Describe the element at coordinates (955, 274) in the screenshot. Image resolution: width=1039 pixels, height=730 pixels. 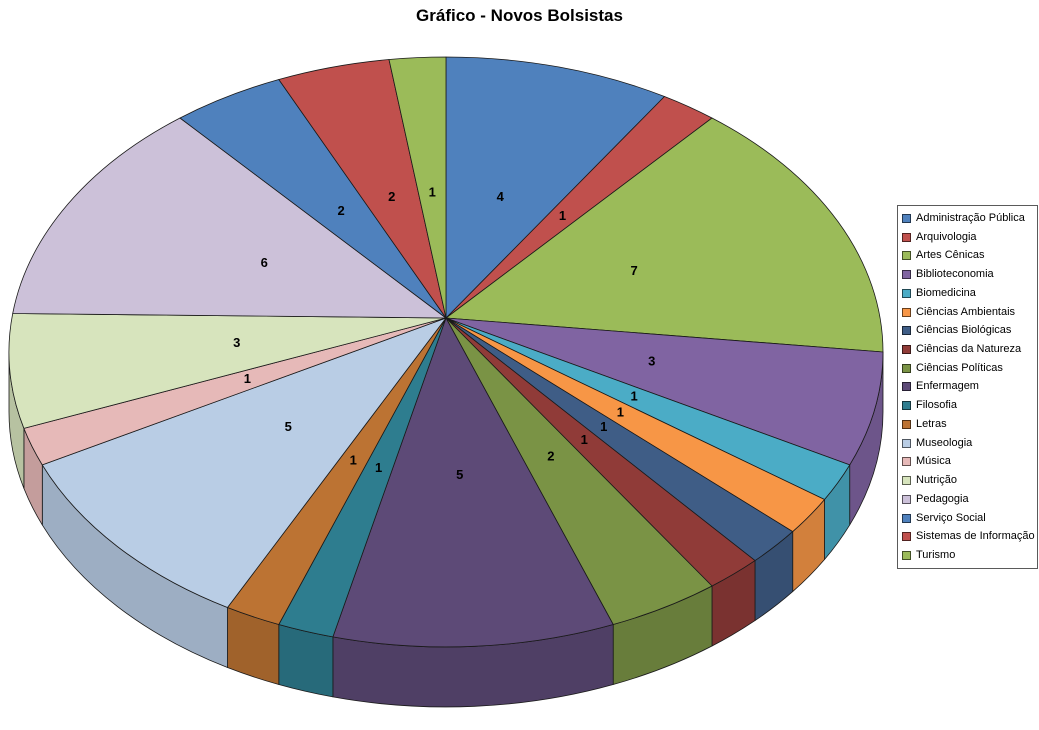
I see `legend-label: Biblioteconomia` at that location.